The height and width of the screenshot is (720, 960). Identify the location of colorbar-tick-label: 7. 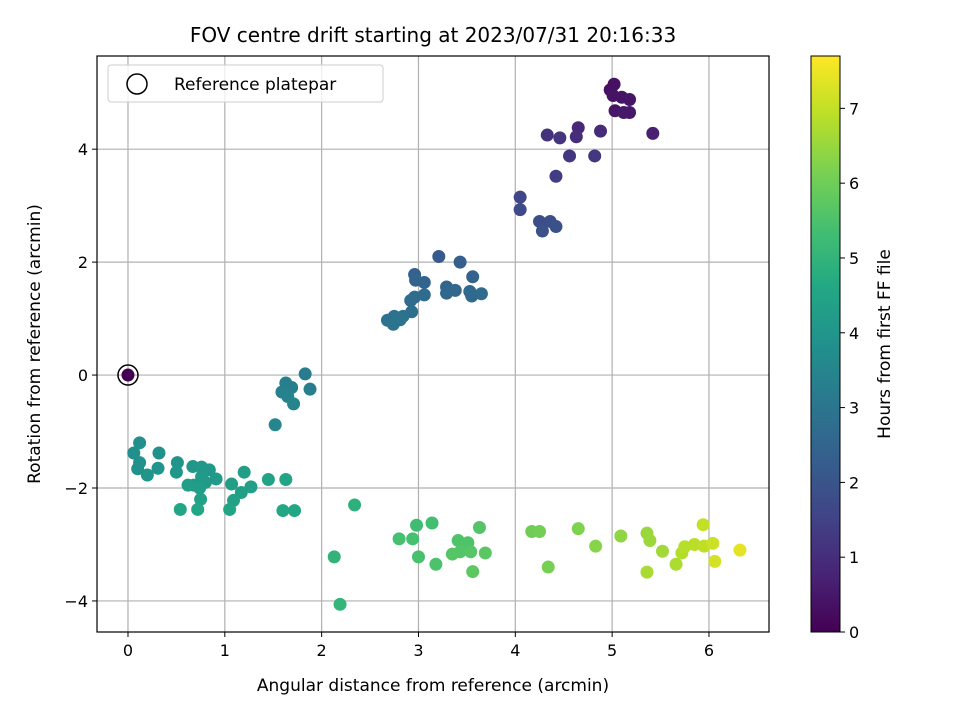
(854, 108).